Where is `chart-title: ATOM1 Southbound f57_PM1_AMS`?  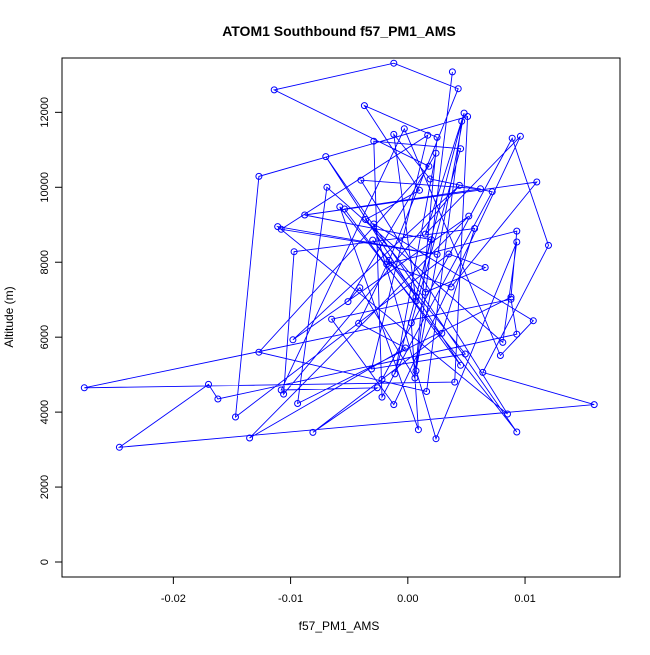
chart-title: ATOM1 Southbound f57_PM1_AMS is located at coordinates (339, 31).